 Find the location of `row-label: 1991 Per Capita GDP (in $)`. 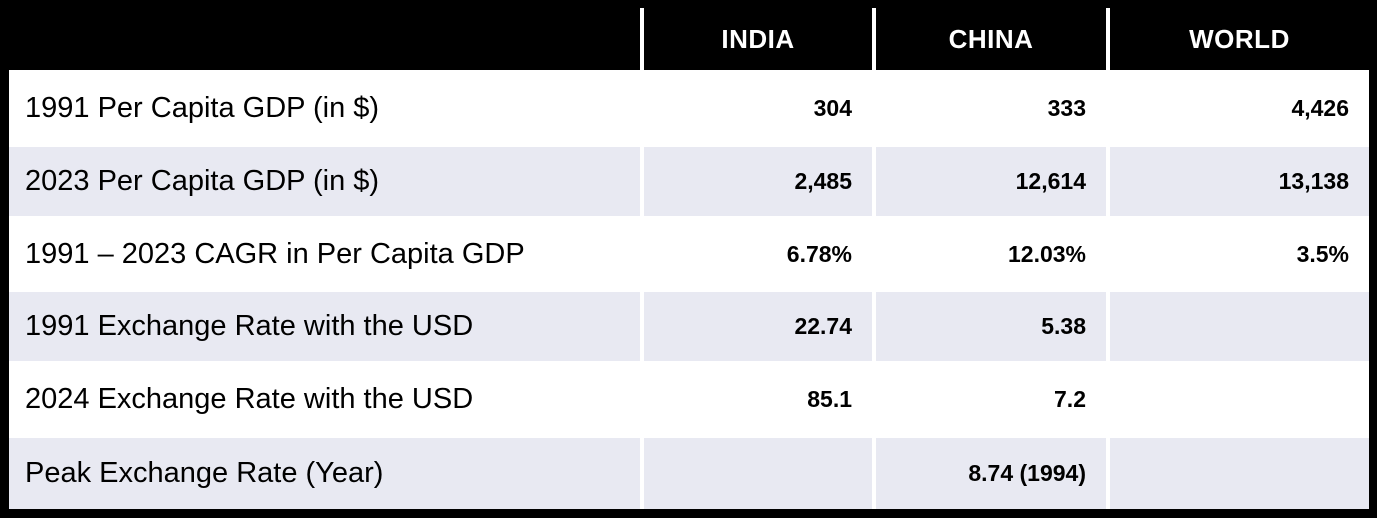

row-label: 1991 Per Capita GDP (in $) is located at coordinates (326, 108).